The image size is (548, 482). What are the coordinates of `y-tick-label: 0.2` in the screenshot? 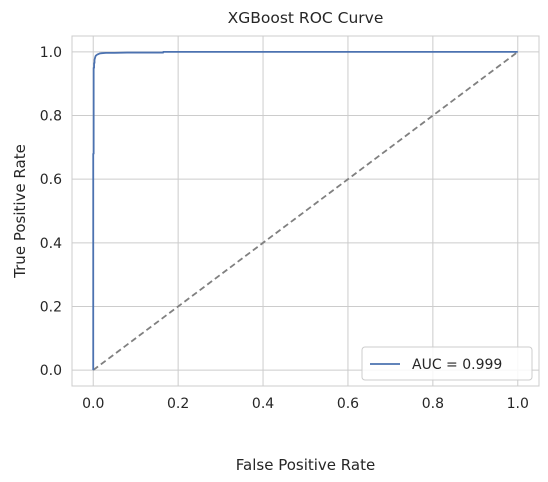 It's located at (51, 307).